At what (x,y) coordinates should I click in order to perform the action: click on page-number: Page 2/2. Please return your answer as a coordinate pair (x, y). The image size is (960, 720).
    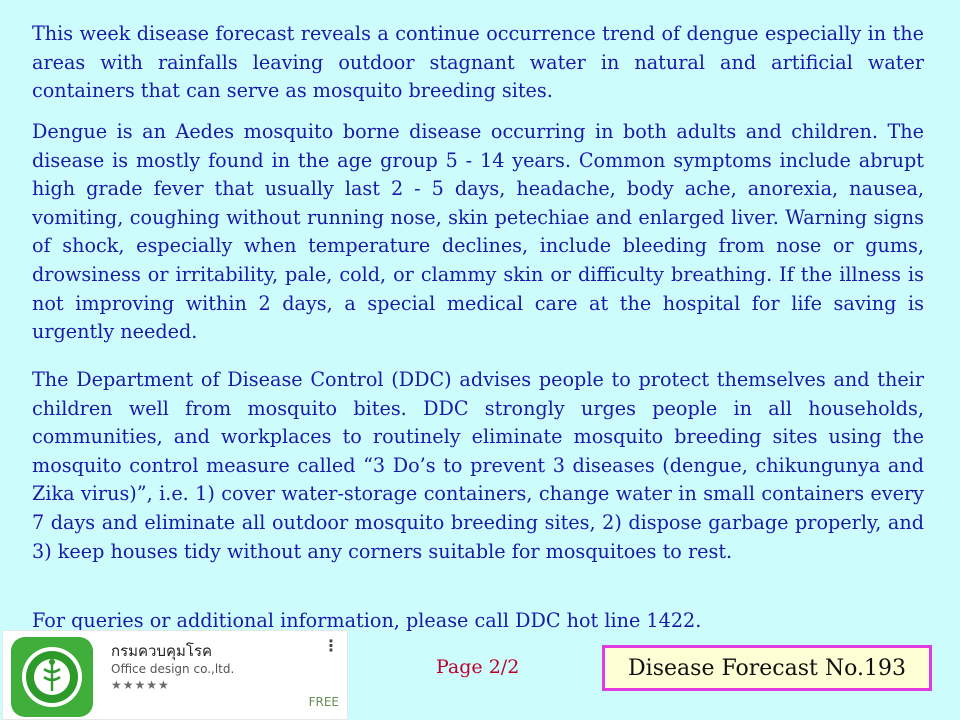
    Looking at the image, I should click on (478, 667).